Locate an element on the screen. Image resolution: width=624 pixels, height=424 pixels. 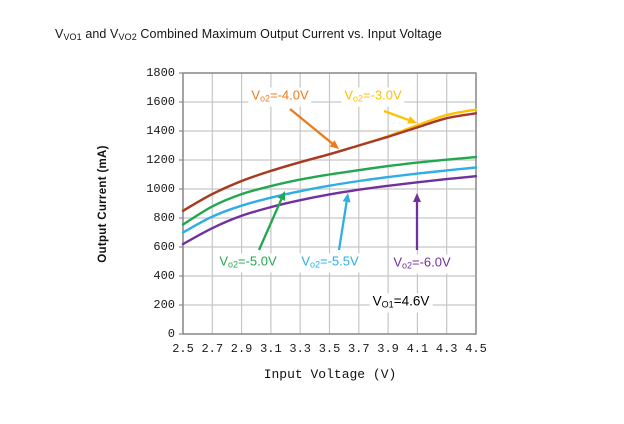
y-tick-label: 1400 is located at coordinates (160, 131).